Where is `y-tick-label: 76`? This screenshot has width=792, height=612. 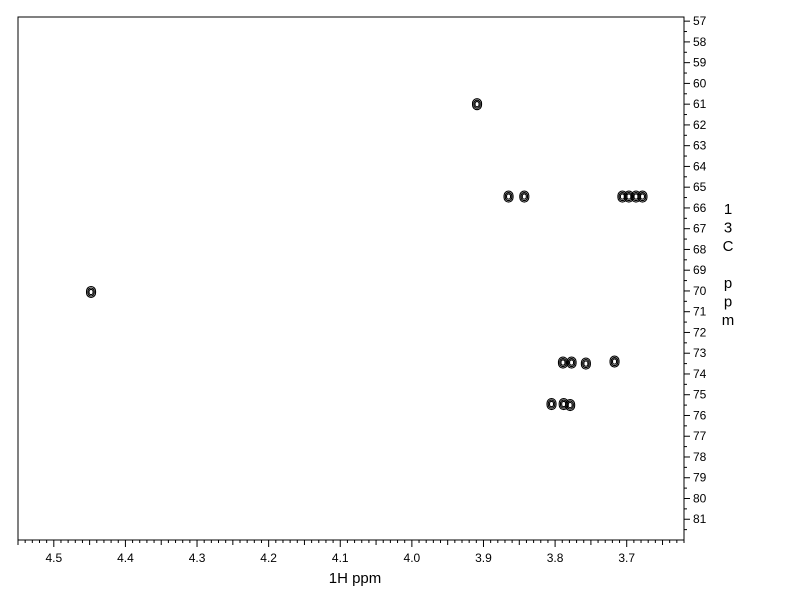
y-tick-label: 76 is located at coordinates (700, 415).